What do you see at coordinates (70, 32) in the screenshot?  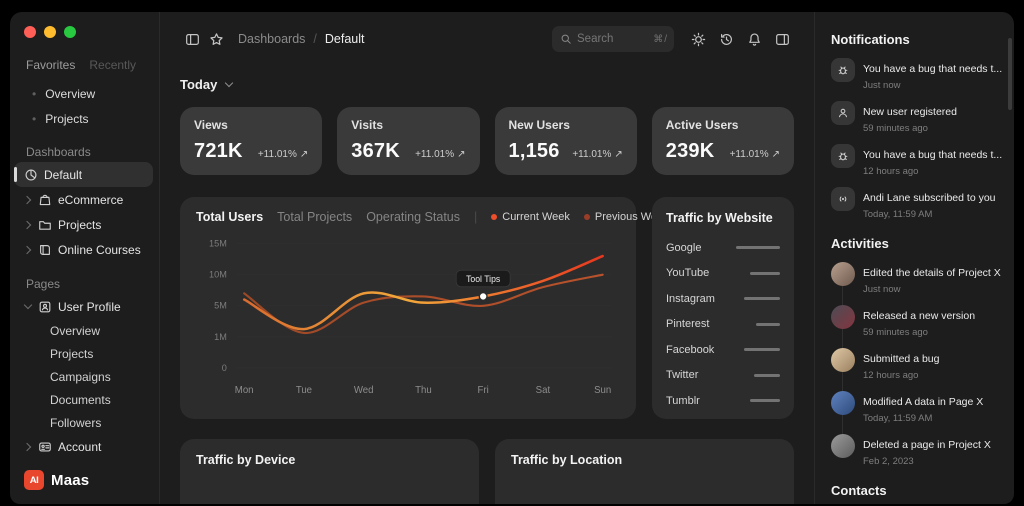 I see `zoom-button` at bounding box center [70, 32].